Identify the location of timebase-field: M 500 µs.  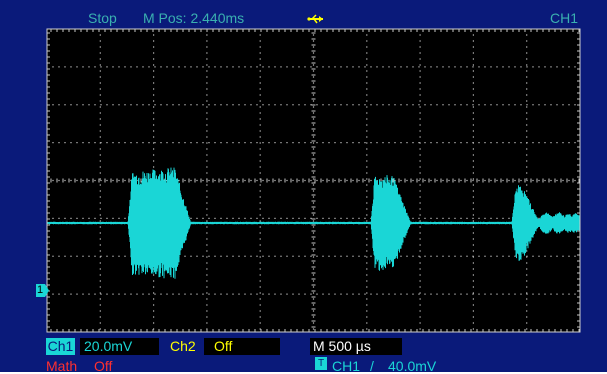
(356, 346).